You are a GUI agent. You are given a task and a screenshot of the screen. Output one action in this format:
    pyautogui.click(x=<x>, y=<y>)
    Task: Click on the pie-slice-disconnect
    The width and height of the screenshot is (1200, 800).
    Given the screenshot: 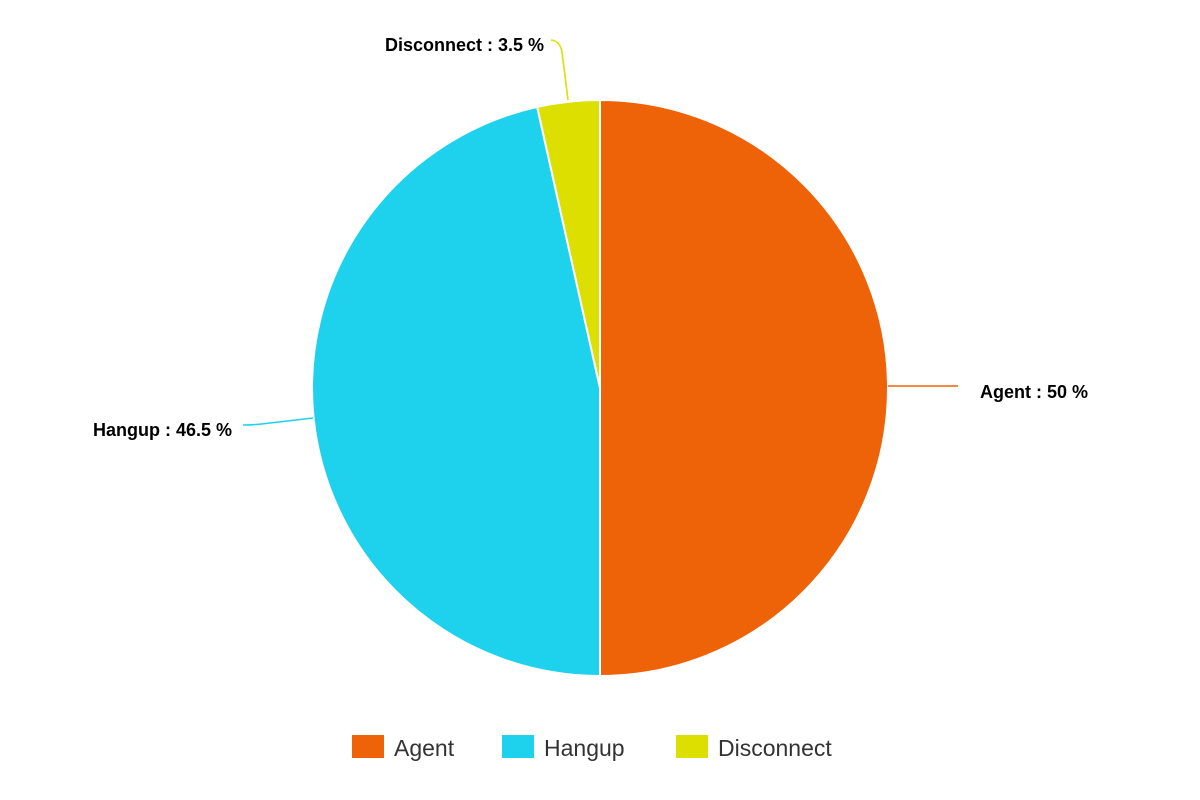 What is the action you would take?
    pyautogui.click(x=568, y=244)
    